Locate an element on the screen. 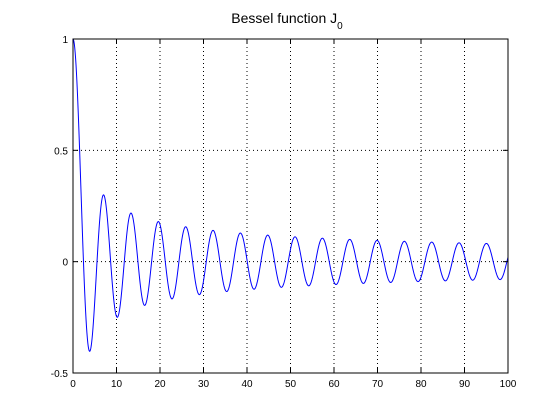 This screenshot has width=560, height=420. chart-title-main: Bessel function J is located at coordinates (284, 18).